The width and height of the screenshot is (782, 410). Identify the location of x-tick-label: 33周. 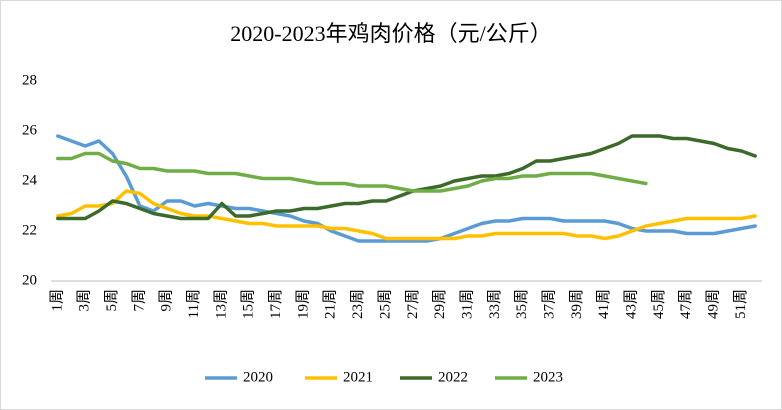
(494, 304).